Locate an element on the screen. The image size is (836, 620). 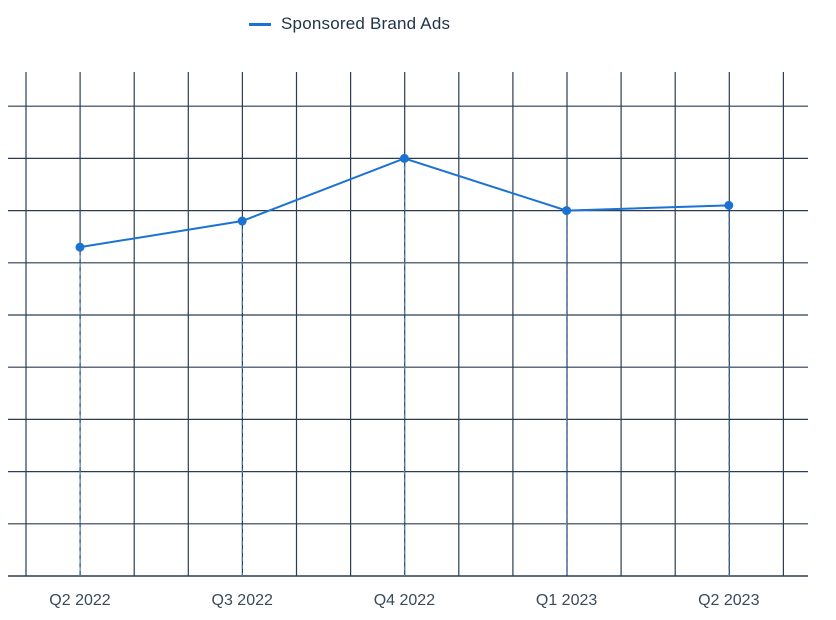
legend: Sponsored Brand Ads is located at coordinates (349, 24).